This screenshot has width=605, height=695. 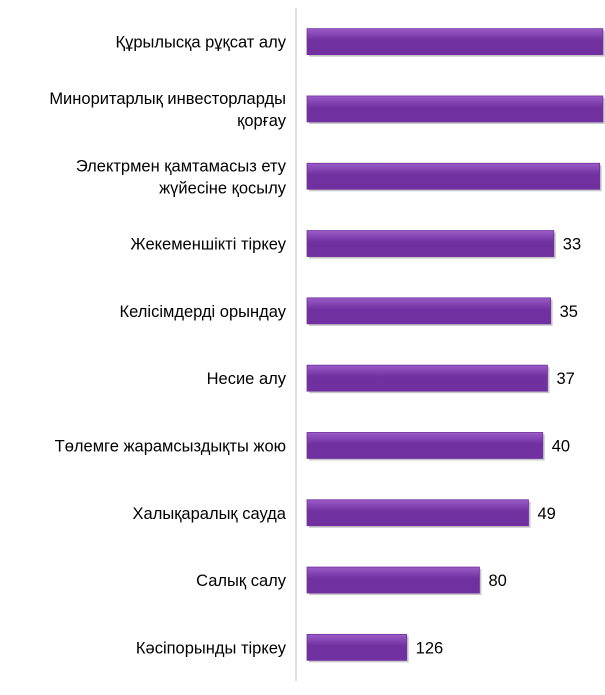 I want to click on value-label: 126, so click(x=430, y=648).